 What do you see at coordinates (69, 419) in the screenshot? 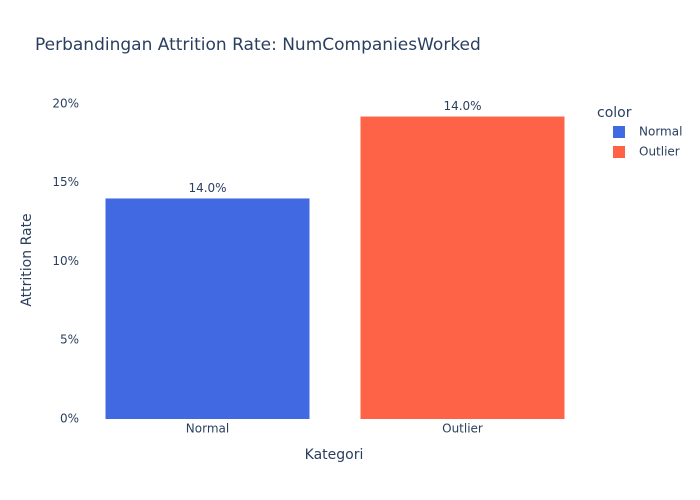
I see `y-tick-label: 0%` at bounding box center [69, 419].